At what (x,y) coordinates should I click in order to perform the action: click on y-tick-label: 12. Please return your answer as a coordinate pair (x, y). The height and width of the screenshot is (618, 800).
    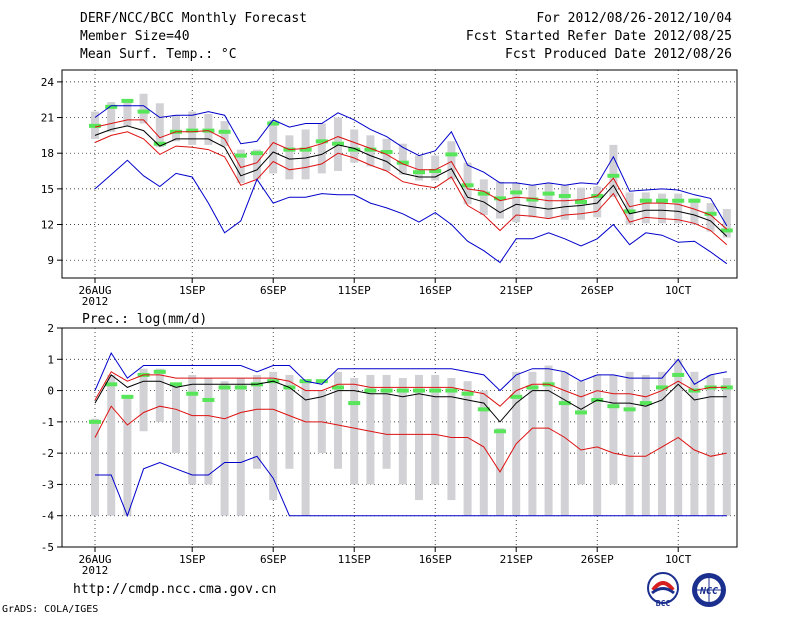
    Looking at the image, I should click on (47, 225).